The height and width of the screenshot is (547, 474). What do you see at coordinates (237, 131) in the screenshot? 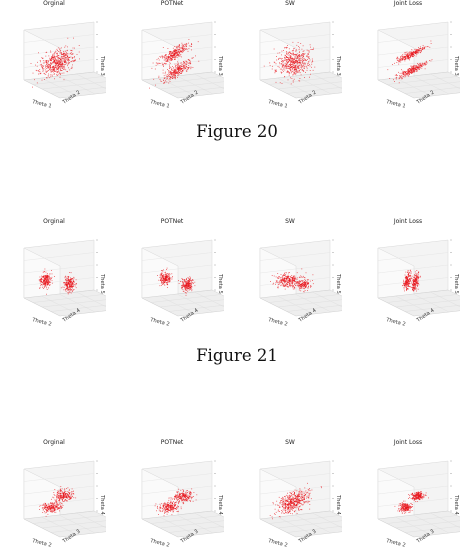
I see `figure-caption: Figure 20` at bounding box center [237, 131].